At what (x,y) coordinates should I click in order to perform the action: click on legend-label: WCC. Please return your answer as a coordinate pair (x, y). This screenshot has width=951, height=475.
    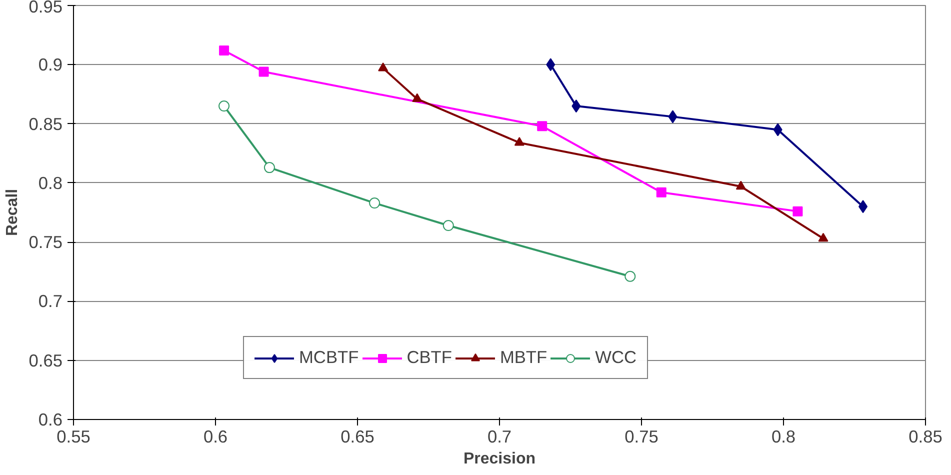
    Looking at the image, I should click on (615, 357).